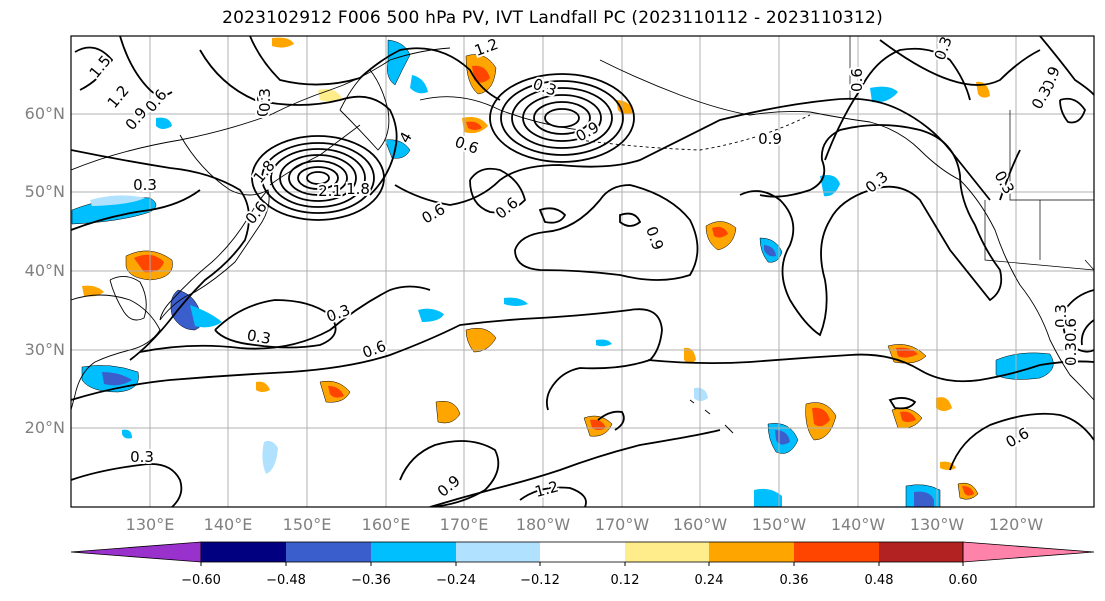  What do you see at coordinates (386, 524) in the screenshot?
I see `longitude-label: 160°E` at bounding box center [386, 524].